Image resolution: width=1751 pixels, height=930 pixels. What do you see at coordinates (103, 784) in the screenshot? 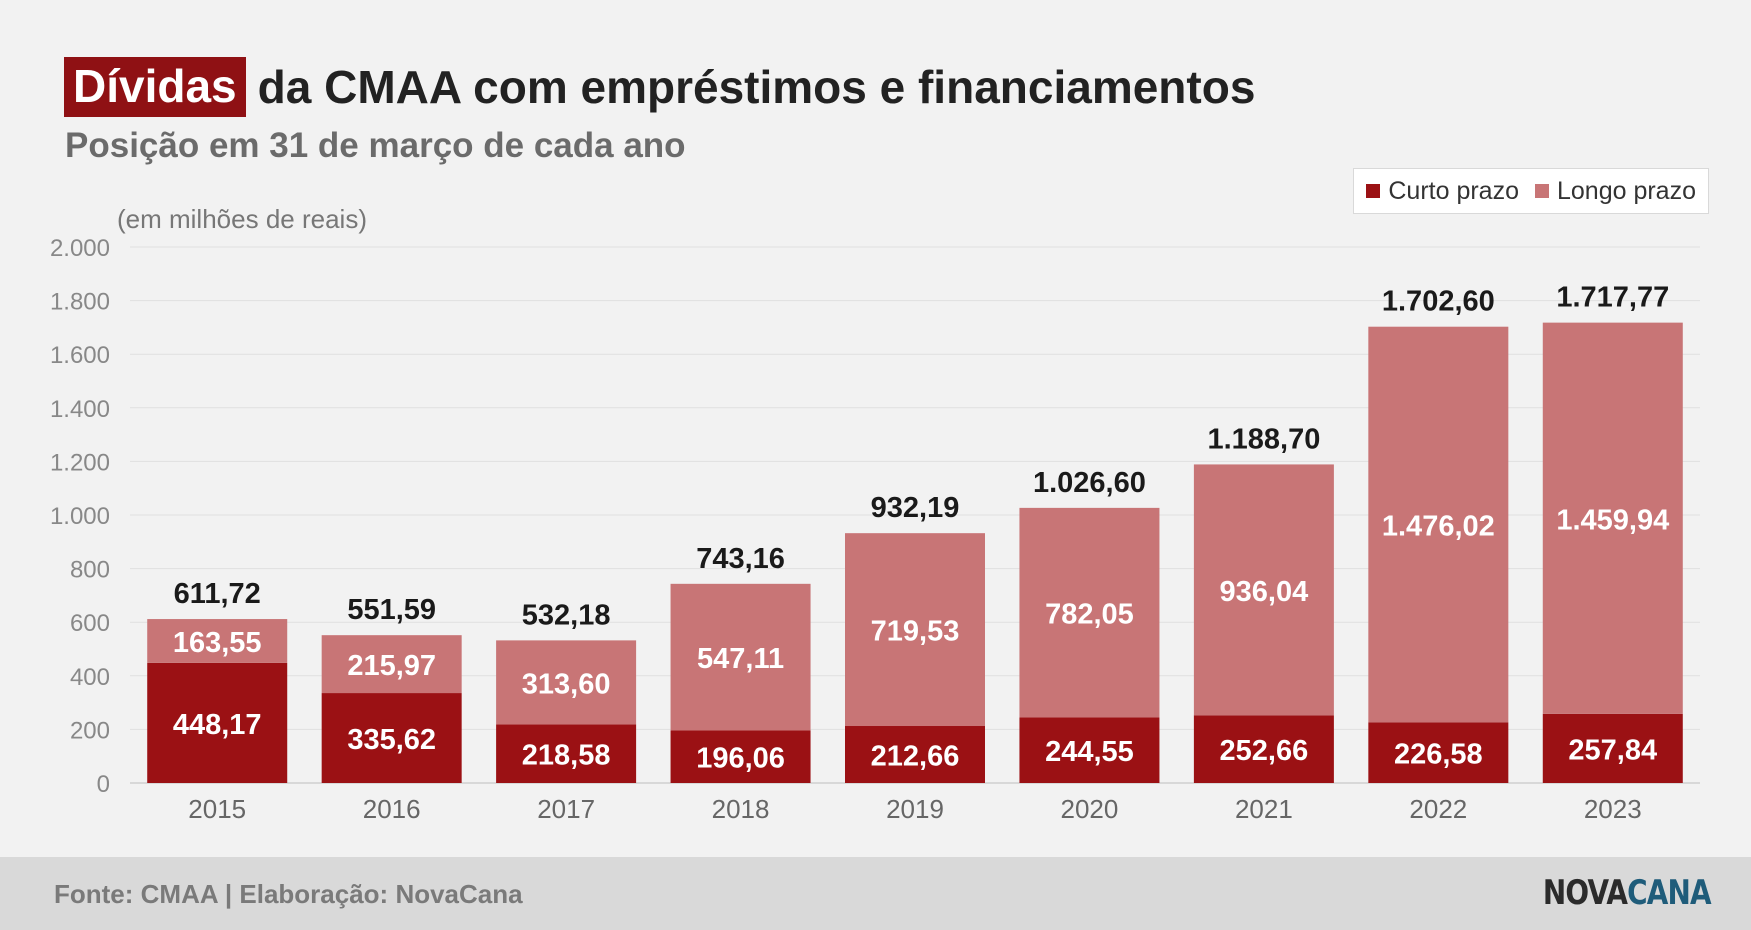
I see `y-tick-label: 0` at bounding box center [103, 784].